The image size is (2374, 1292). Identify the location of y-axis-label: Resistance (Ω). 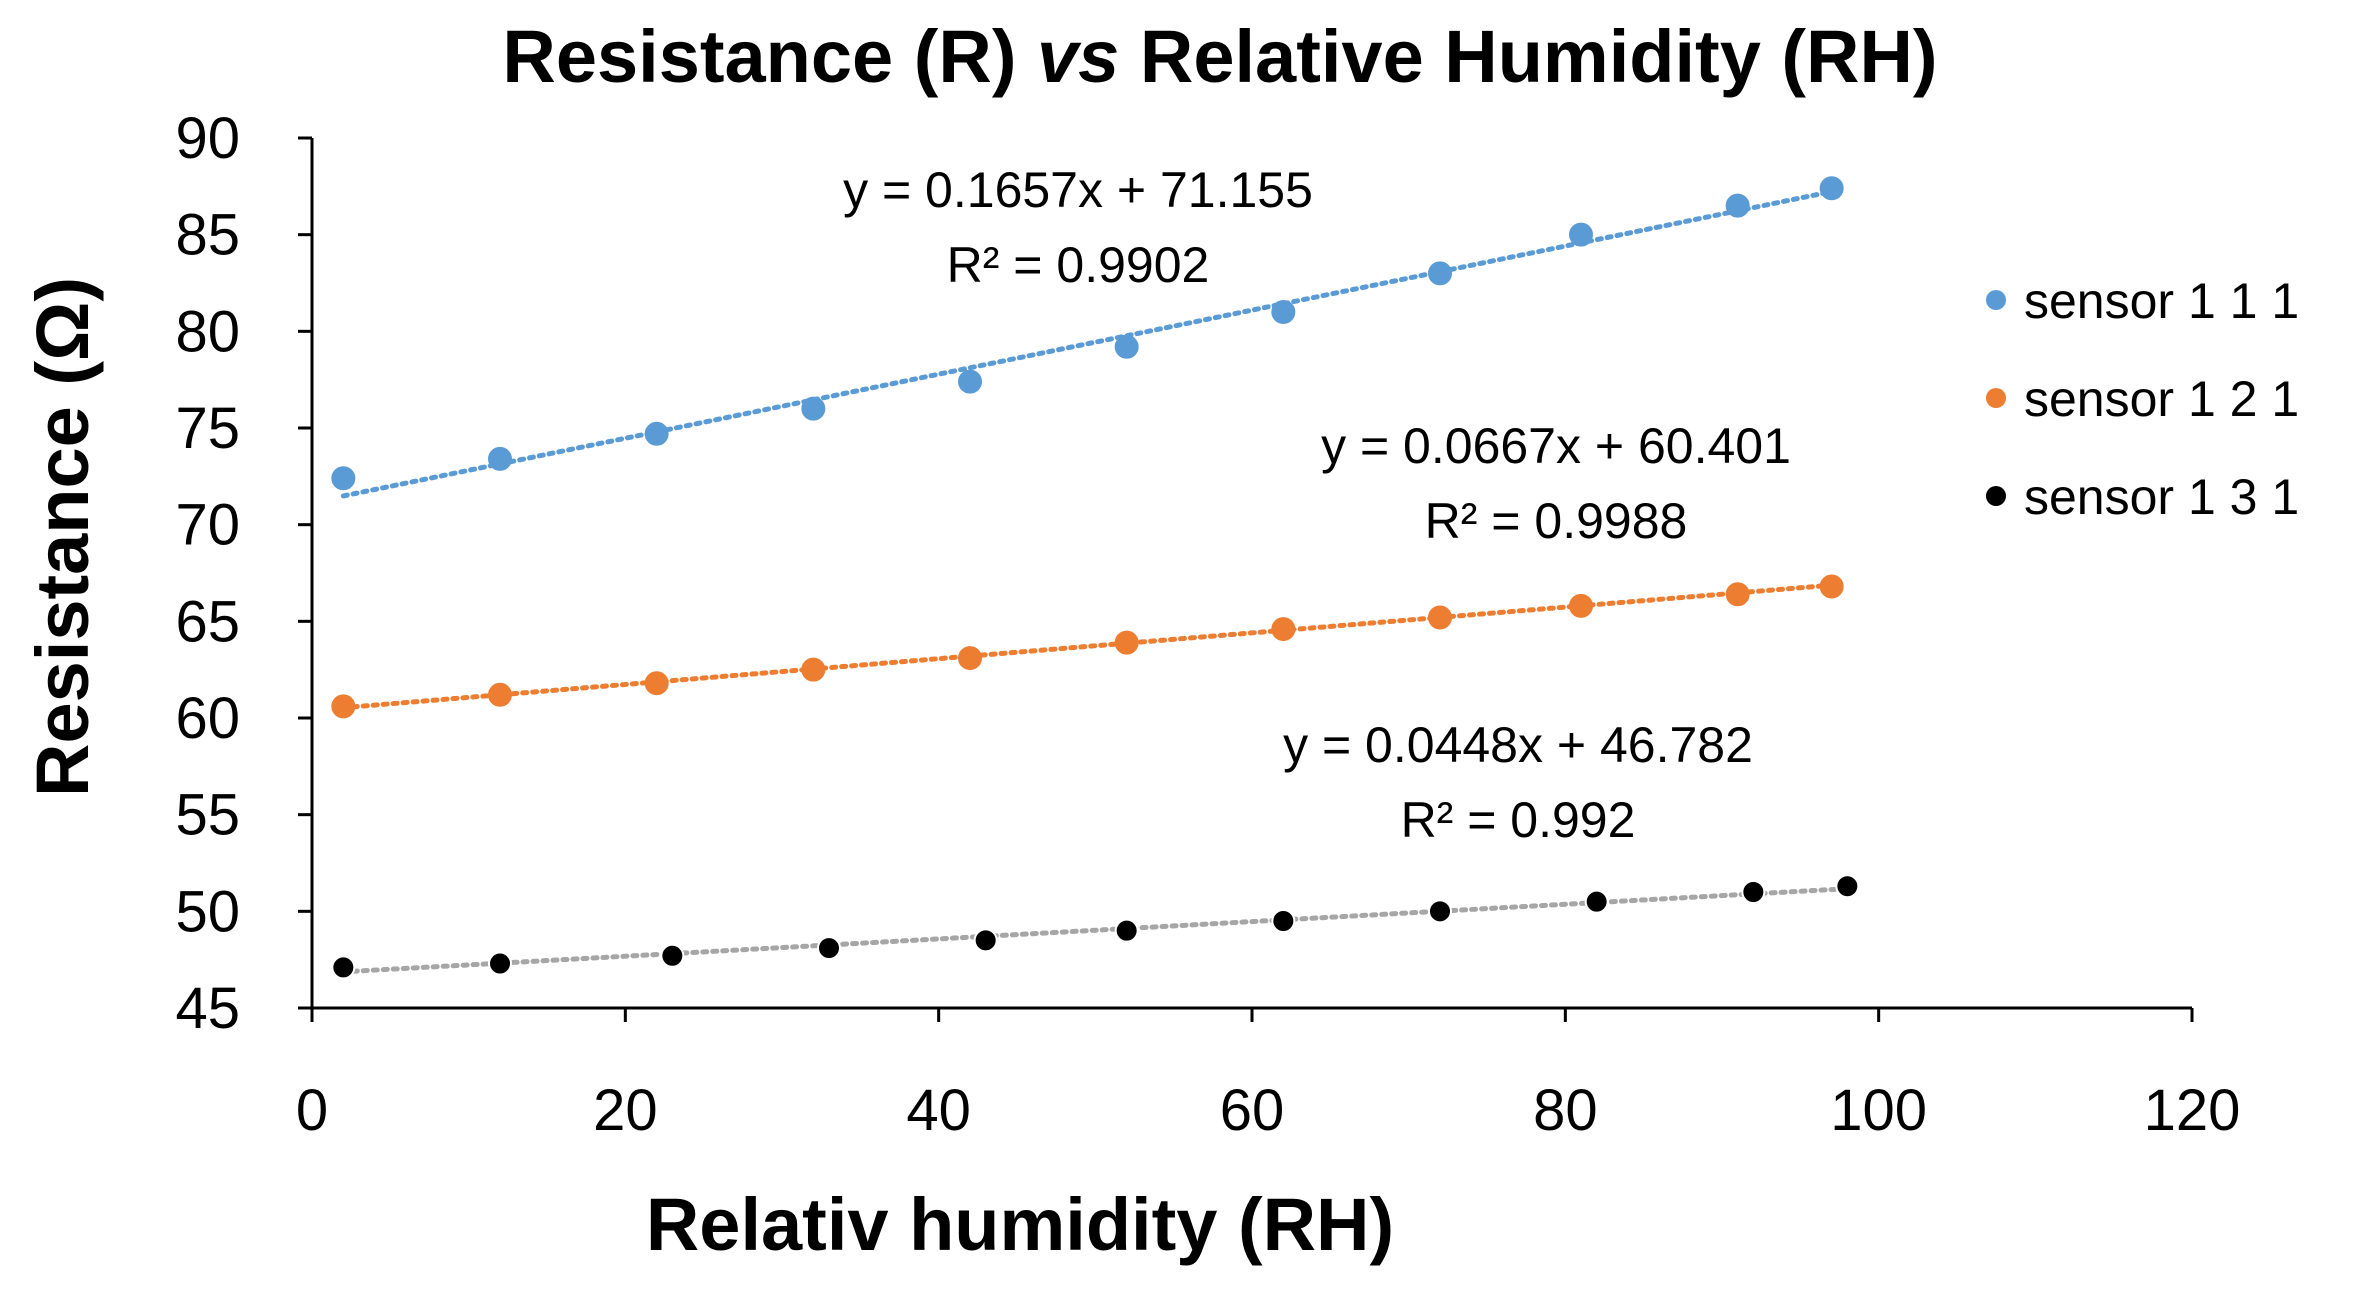
(62, 537).